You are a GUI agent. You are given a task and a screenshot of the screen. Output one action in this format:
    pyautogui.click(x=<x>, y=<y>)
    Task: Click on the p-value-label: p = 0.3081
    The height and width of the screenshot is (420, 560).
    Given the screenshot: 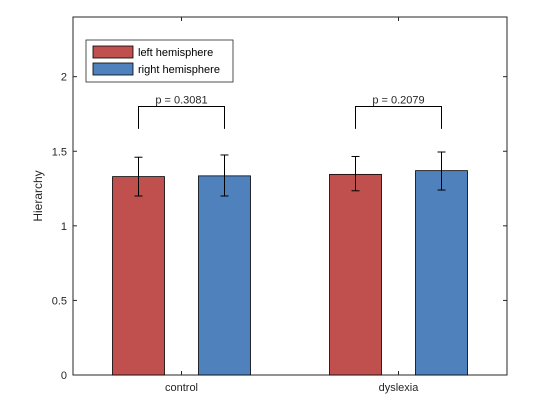 What is the action you would take?
    pyautogui.click(x=181, y=101)
    